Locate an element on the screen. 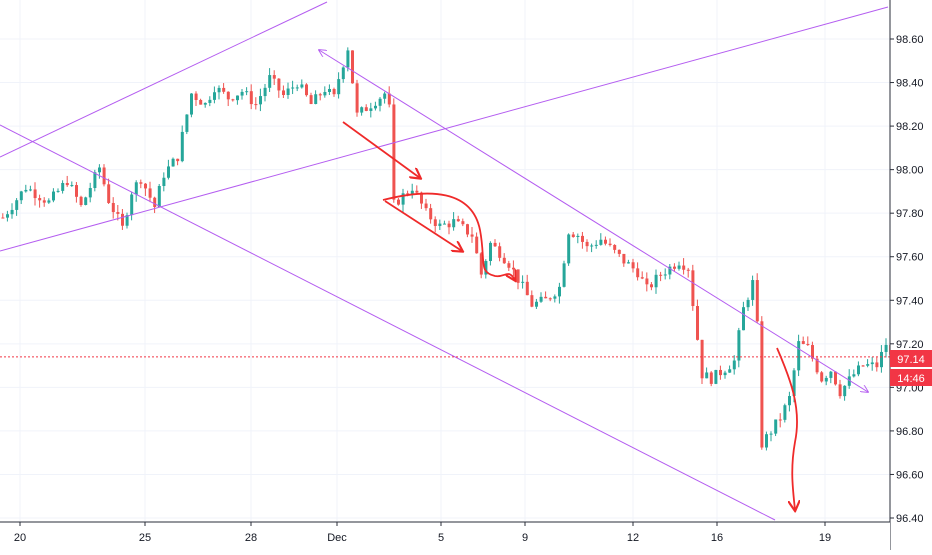 The image size is (932, 555). x-tick-label: 20 is located at coordinates (20, 538).